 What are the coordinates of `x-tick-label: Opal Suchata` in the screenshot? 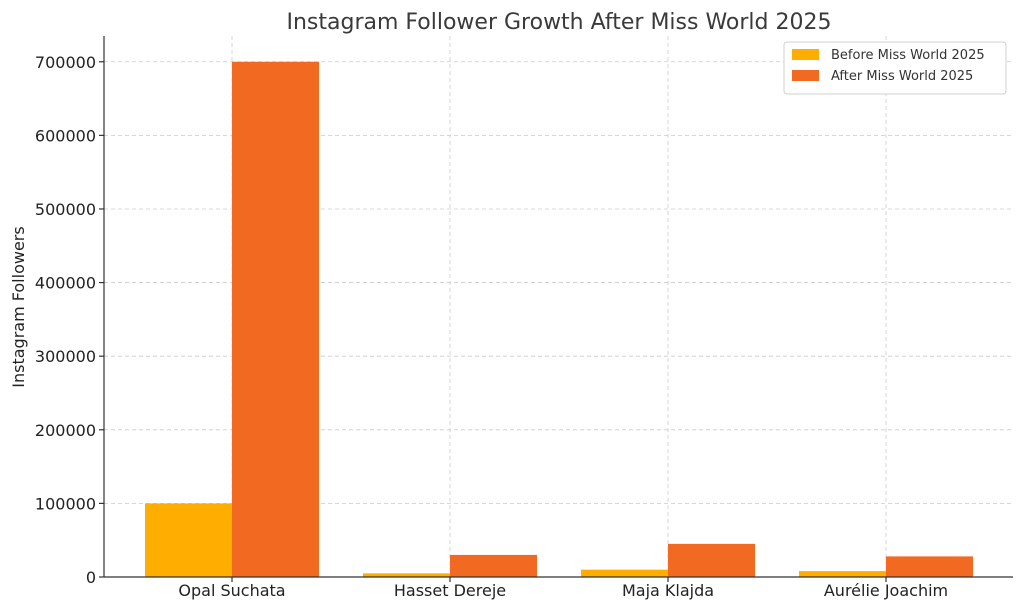 It's located at (231, 590).